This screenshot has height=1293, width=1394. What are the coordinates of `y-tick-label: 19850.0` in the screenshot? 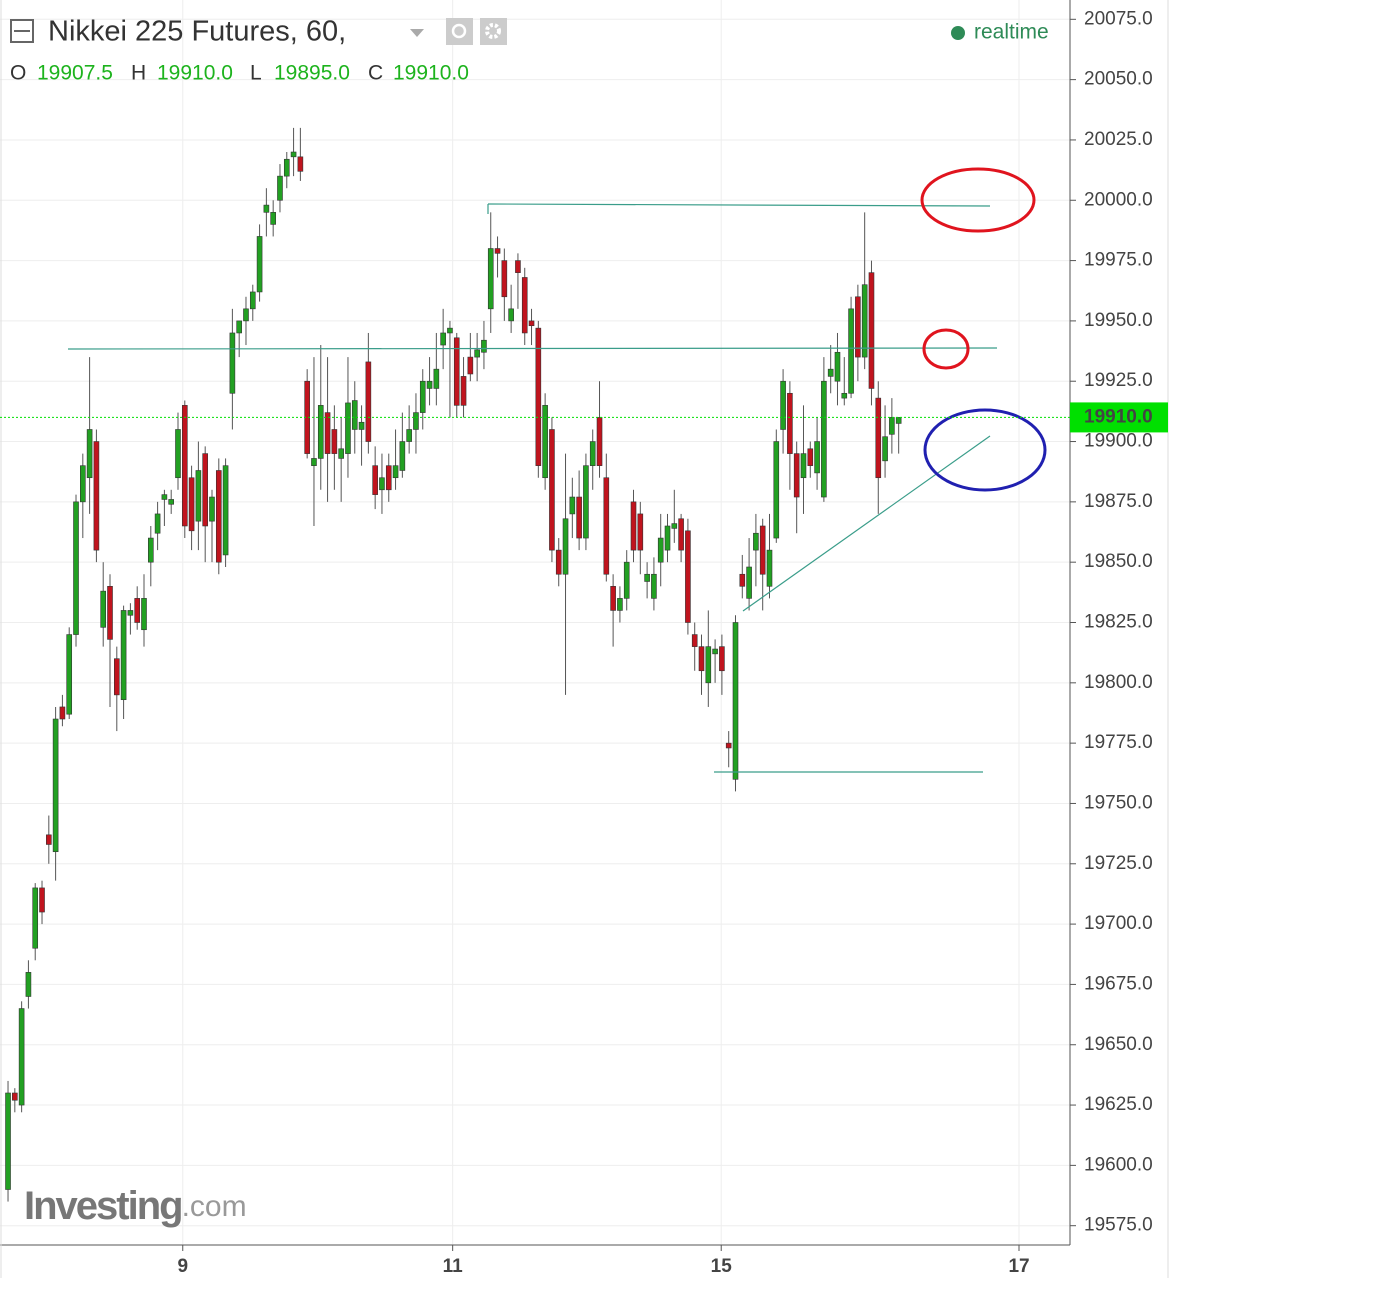 It's located at (1118, 561).